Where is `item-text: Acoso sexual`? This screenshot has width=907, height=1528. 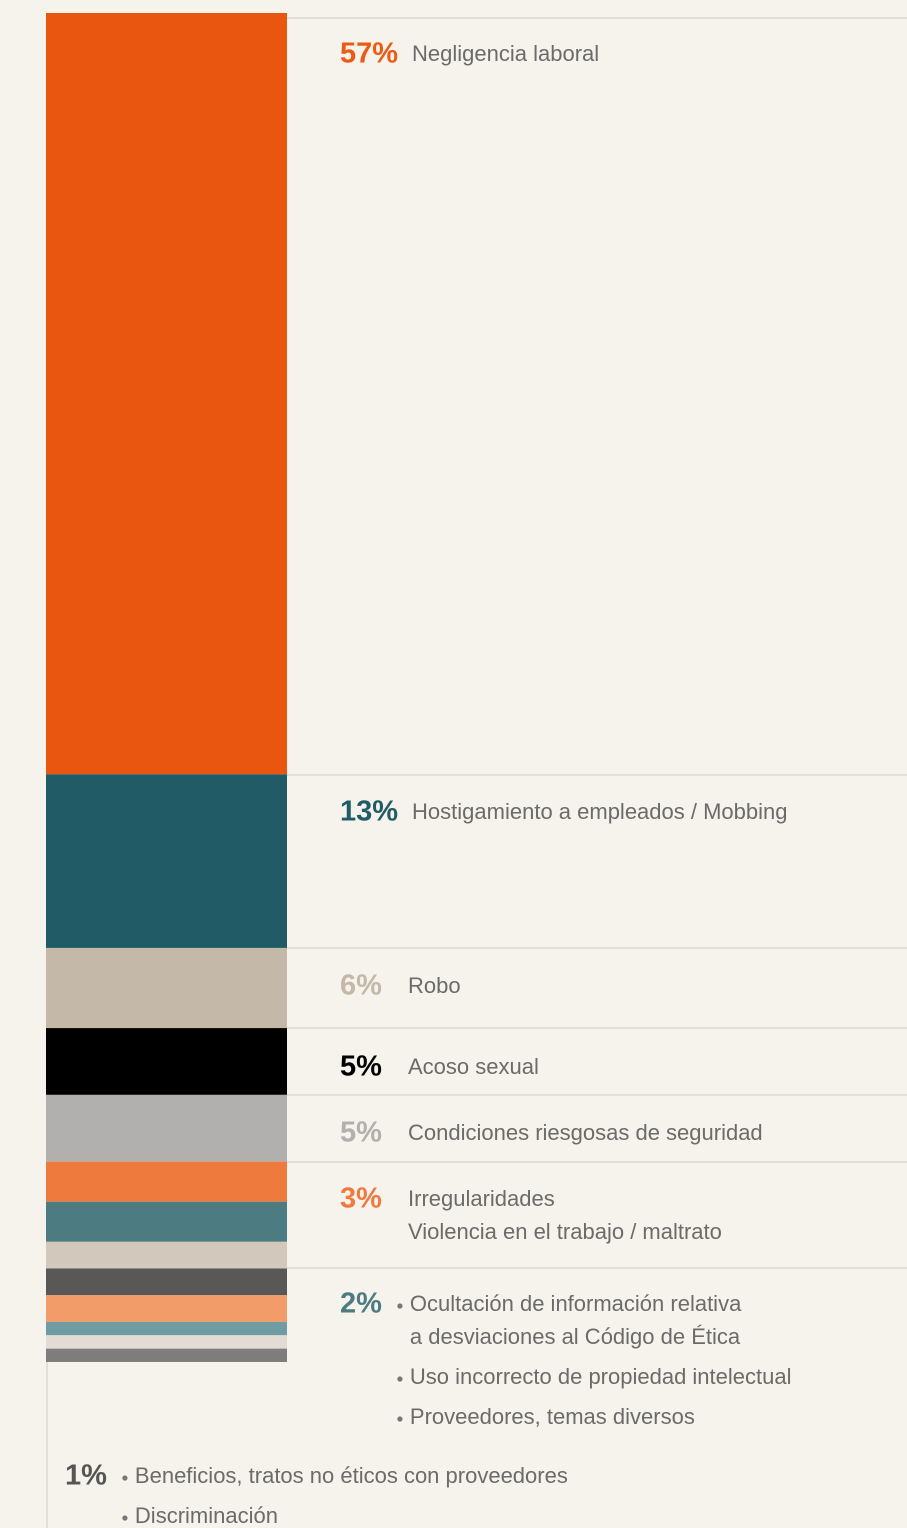 item-text: Acoso sexual is located at coordinates (473, 1066).